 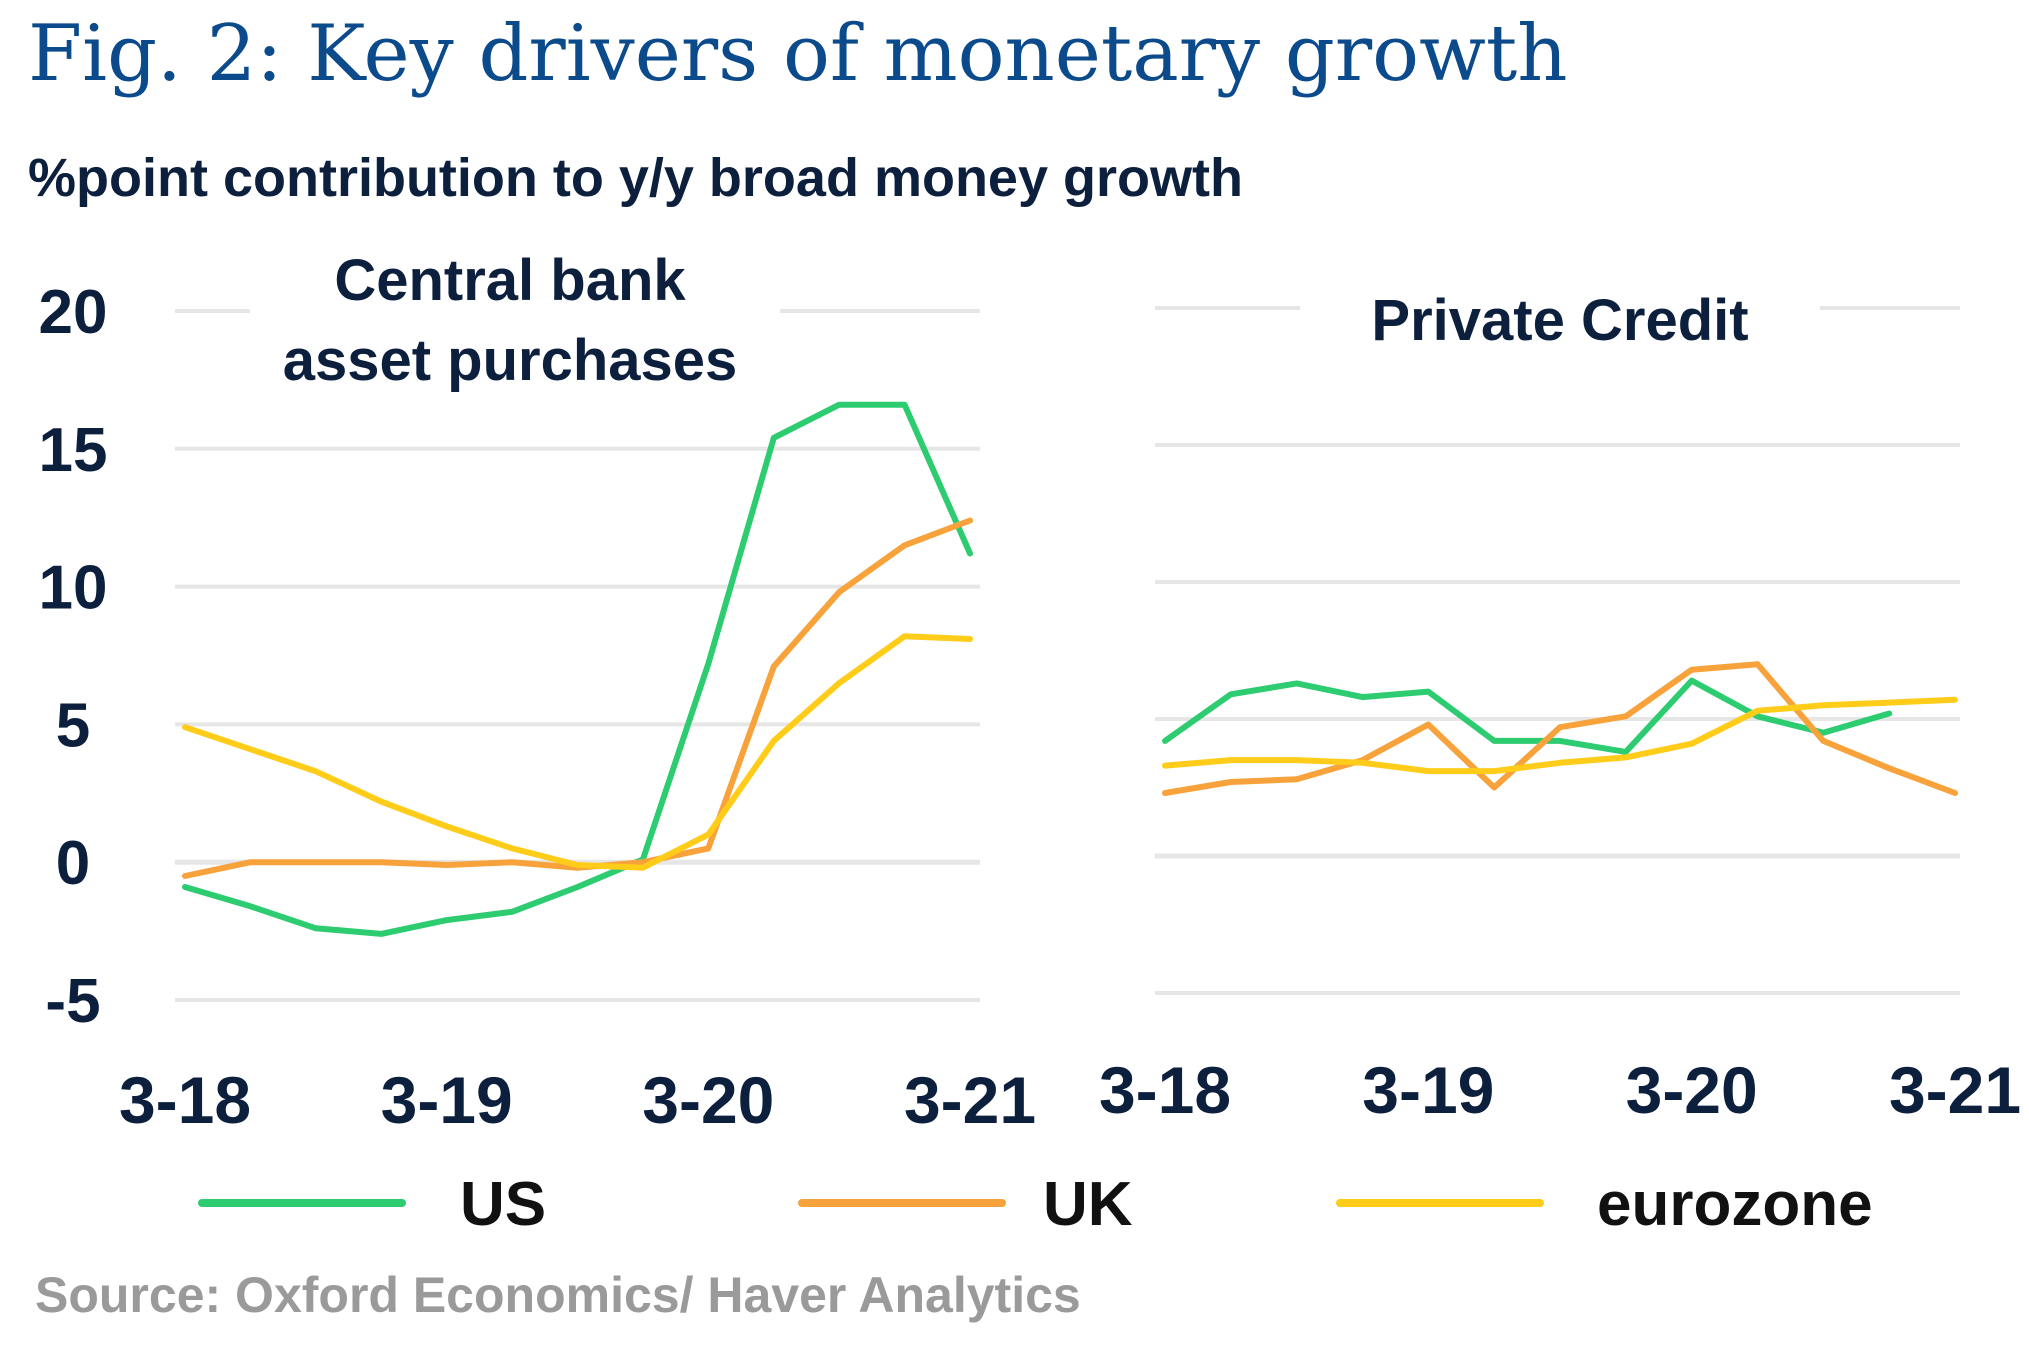 What do you see at coordinates (72, 1001) in the screenshot?
I see `y-tick-label: -5` at bounding box center [72, 1001].